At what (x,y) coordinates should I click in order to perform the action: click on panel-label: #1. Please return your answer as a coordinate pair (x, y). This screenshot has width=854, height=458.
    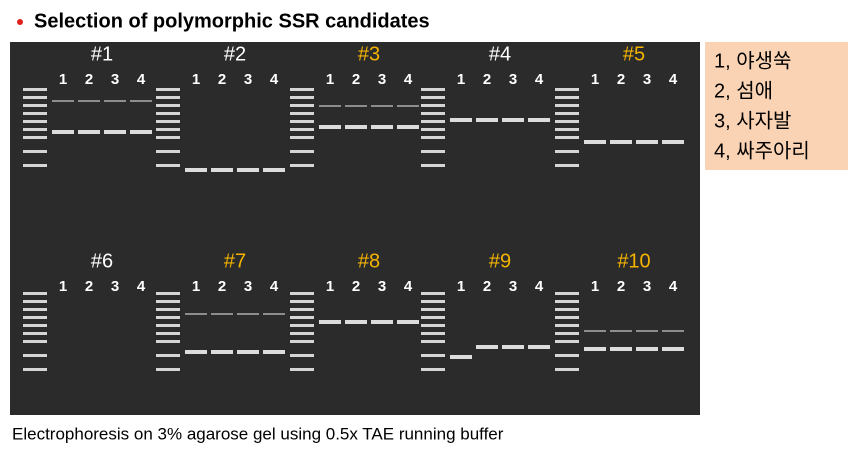
    Looking at the image, I should click on (102, 54).